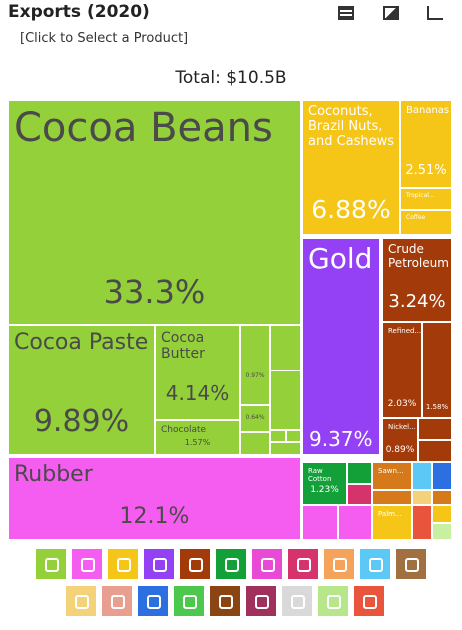 This screenshot has height=630, width=462. What do you see at coordinates (197, 393) in the screenshot?
I see `tile-value: 4.14%` at bounding box center [197, 393].